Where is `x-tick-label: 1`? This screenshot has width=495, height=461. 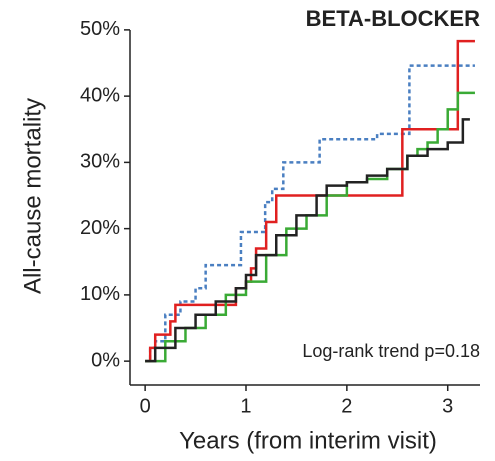 x-tick-label: 1 is located at coordinates (245, 406).